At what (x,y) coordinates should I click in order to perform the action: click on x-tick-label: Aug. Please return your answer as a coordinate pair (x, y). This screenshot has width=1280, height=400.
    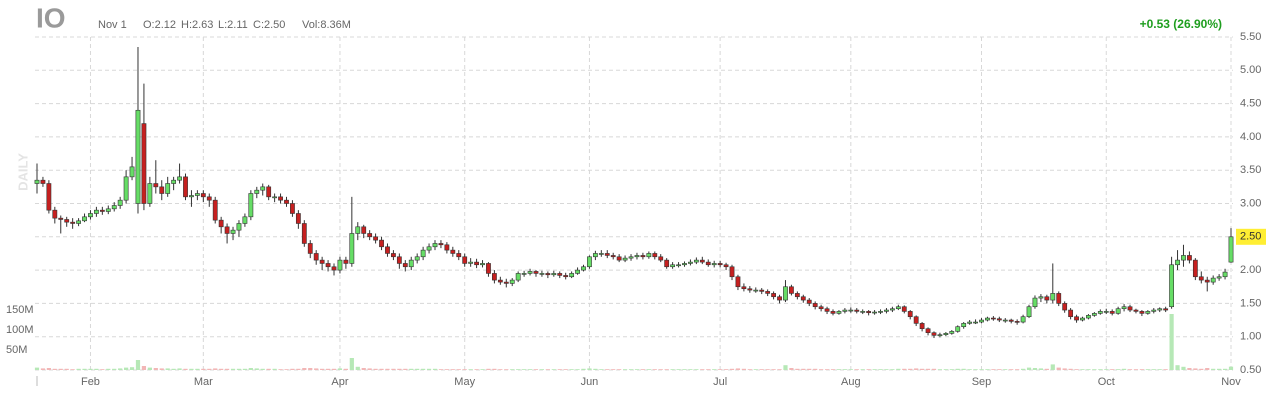
    Looking at the image, I should click on (851, 382).